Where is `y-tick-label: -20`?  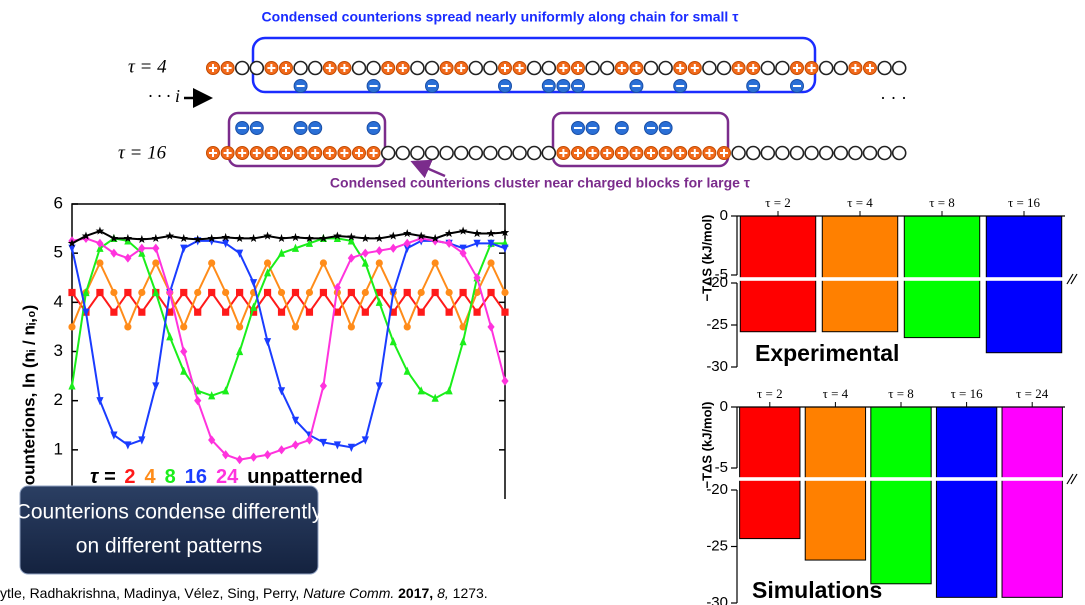
y-tick-label: -20 is located at coordinates (717, 489).